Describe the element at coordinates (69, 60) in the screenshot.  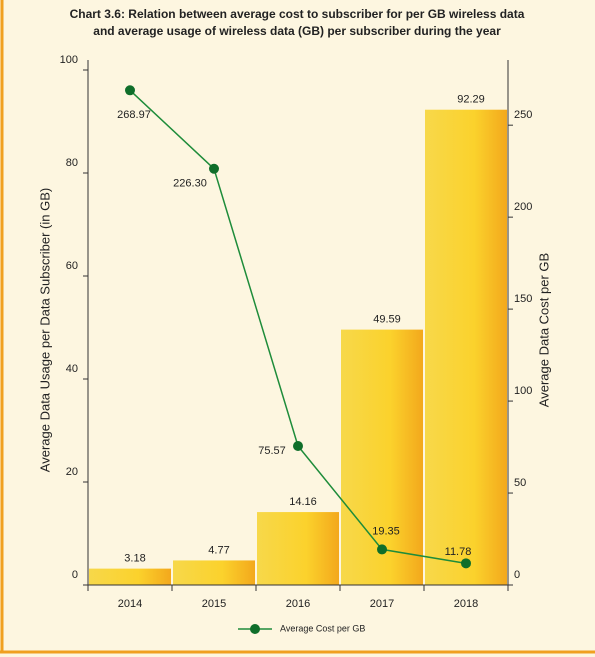
I see `y-tick-label: 100` at that location.